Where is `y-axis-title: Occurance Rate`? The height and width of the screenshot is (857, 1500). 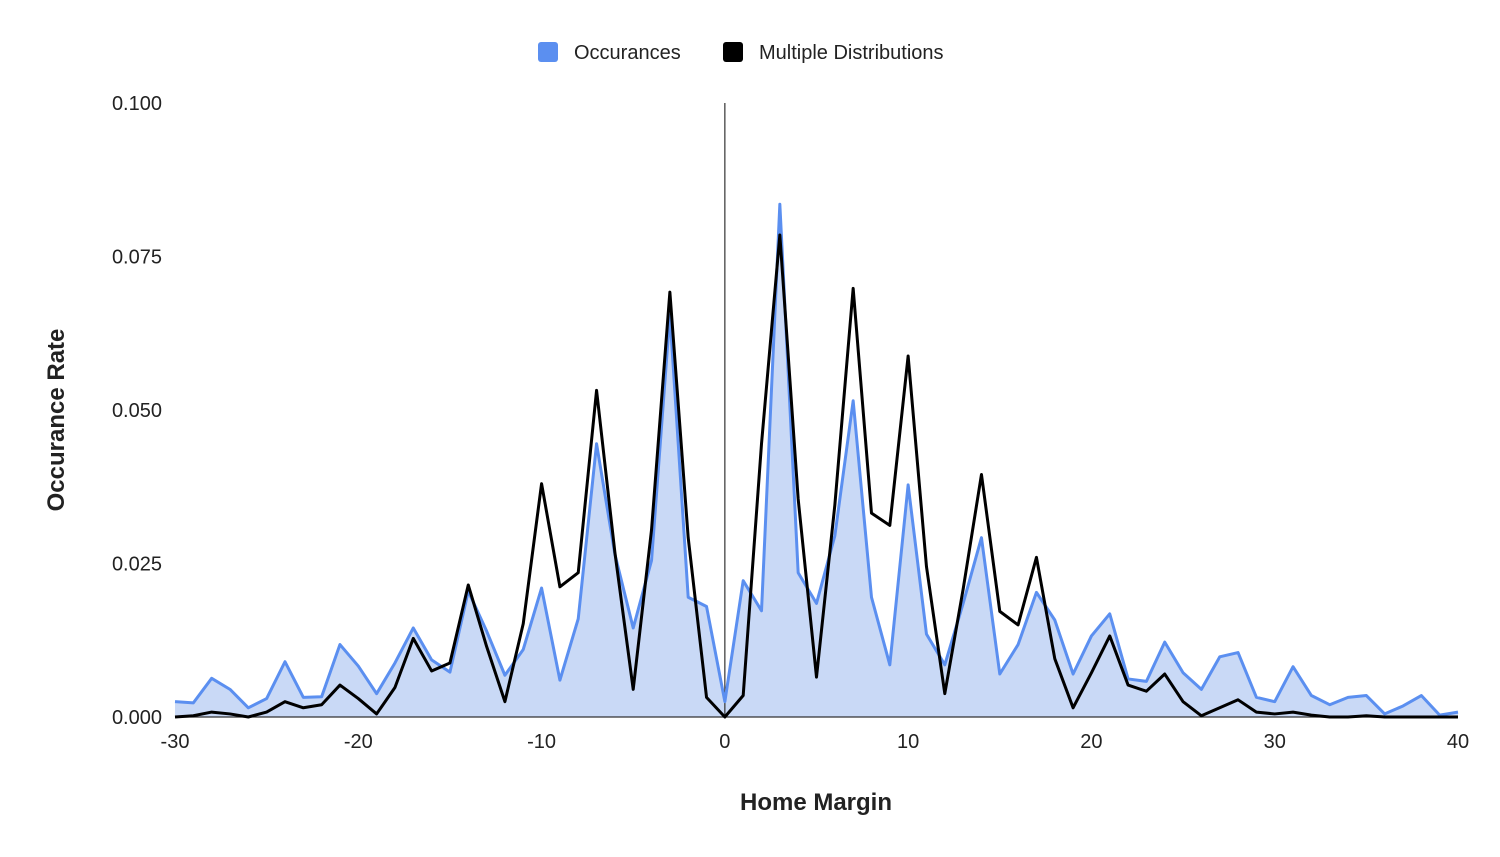 y-axis-title: Occurance Rate is located at coordinates (56, 420).